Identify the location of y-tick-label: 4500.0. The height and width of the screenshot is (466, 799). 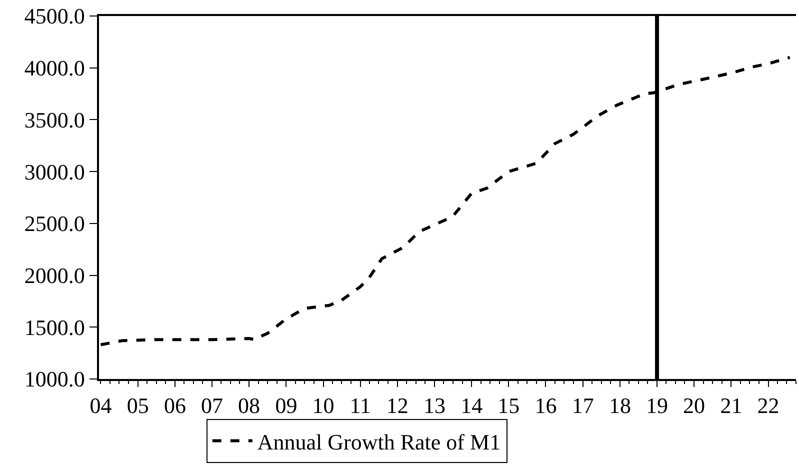
(54, 16).